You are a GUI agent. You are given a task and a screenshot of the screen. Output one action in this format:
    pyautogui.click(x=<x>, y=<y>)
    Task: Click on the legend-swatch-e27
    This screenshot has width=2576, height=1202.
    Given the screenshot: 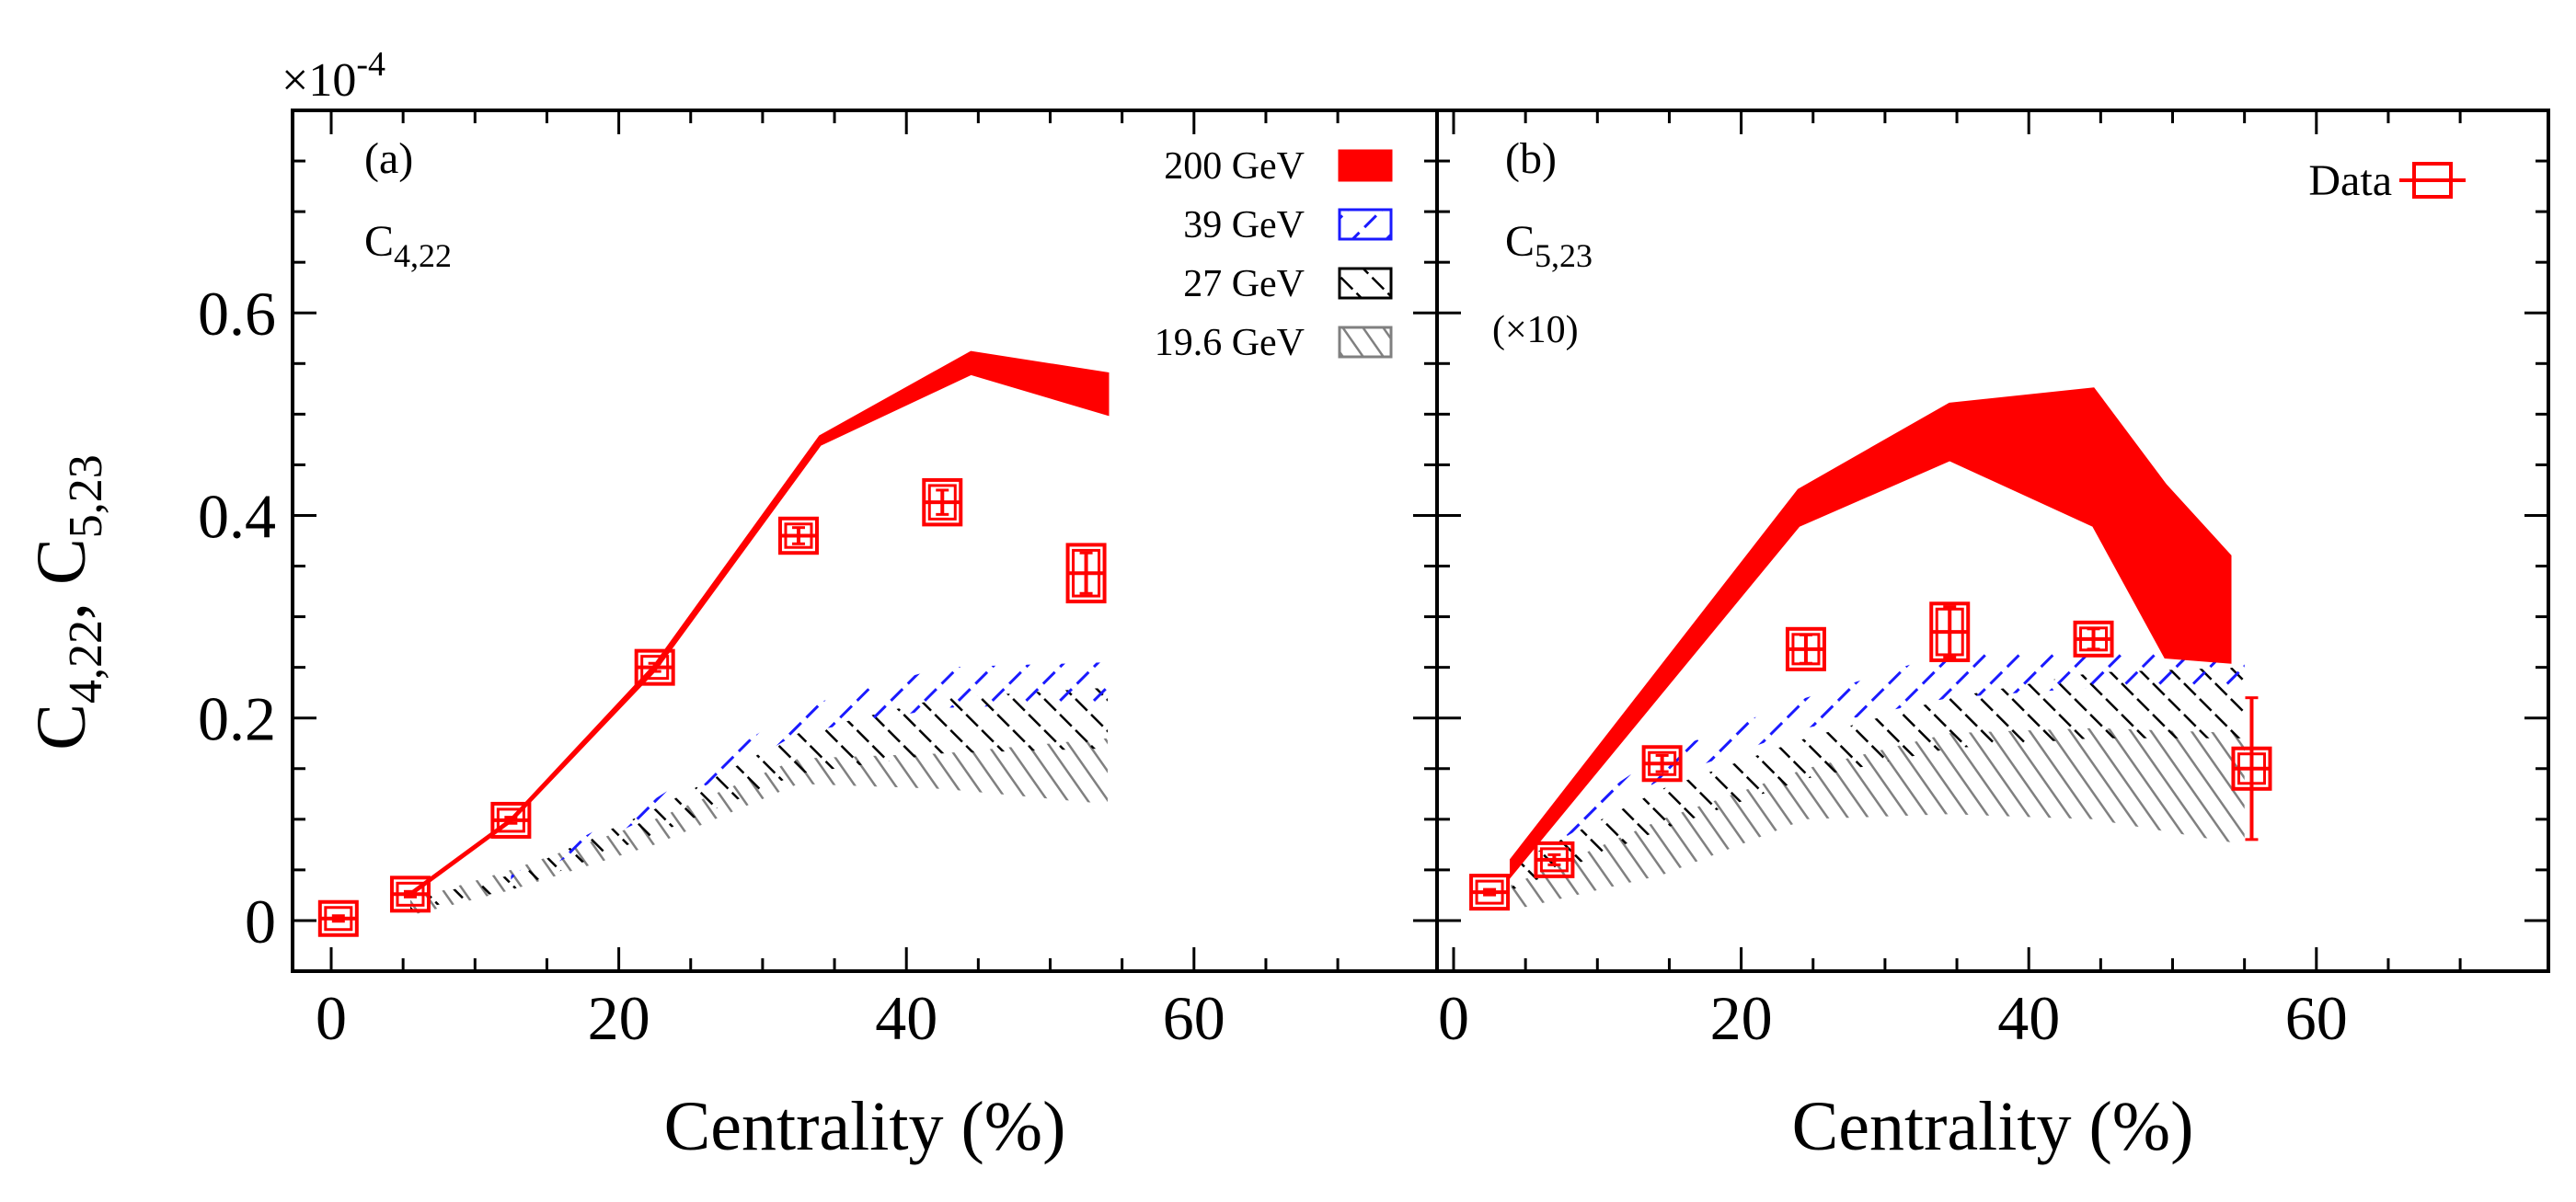 What is the action you would take?
    pyautogui.click(x=1365, y=283)
    